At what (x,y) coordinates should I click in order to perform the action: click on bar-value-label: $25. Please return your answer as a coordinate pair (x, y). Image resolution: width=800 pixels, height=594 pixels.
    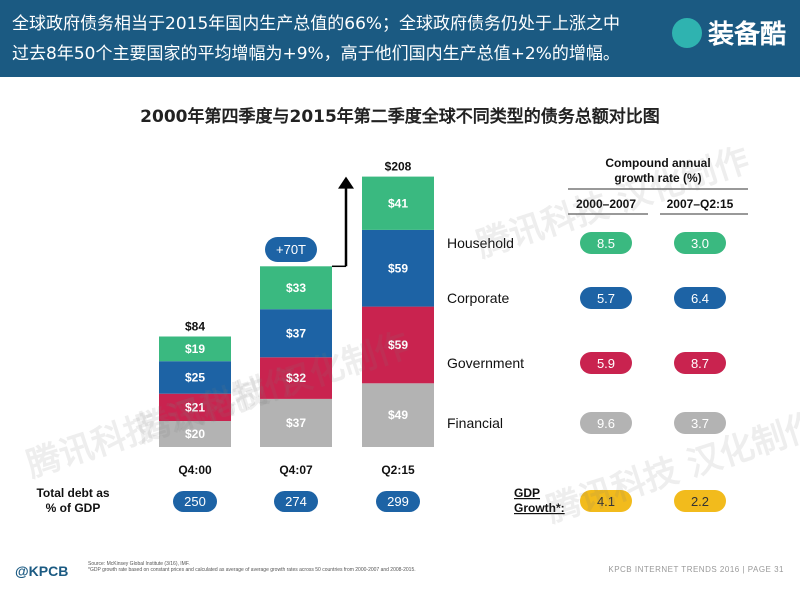
    Looking at the image, I should click on (195, 377).